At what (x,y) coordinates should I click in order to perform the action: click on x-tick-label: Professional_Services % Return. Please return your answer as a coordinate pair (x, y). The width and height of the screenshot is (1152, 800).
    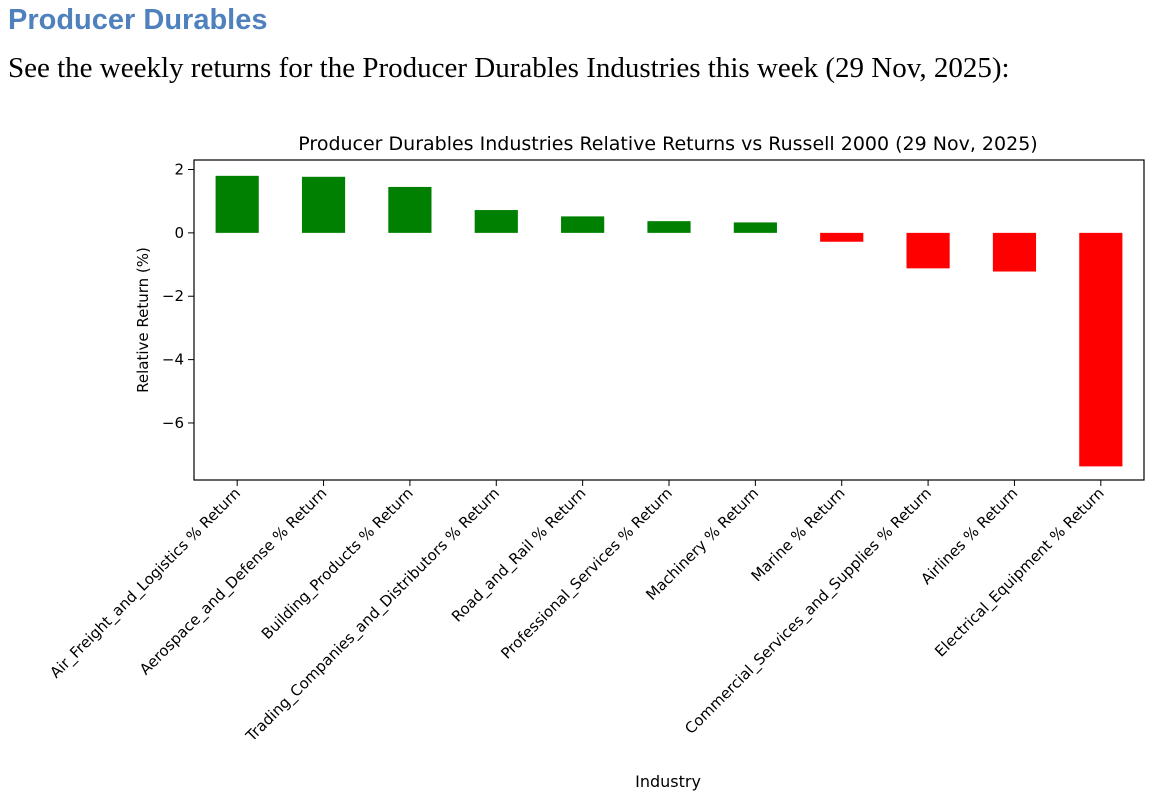
    Looking at the image, I should click on (586, 573).